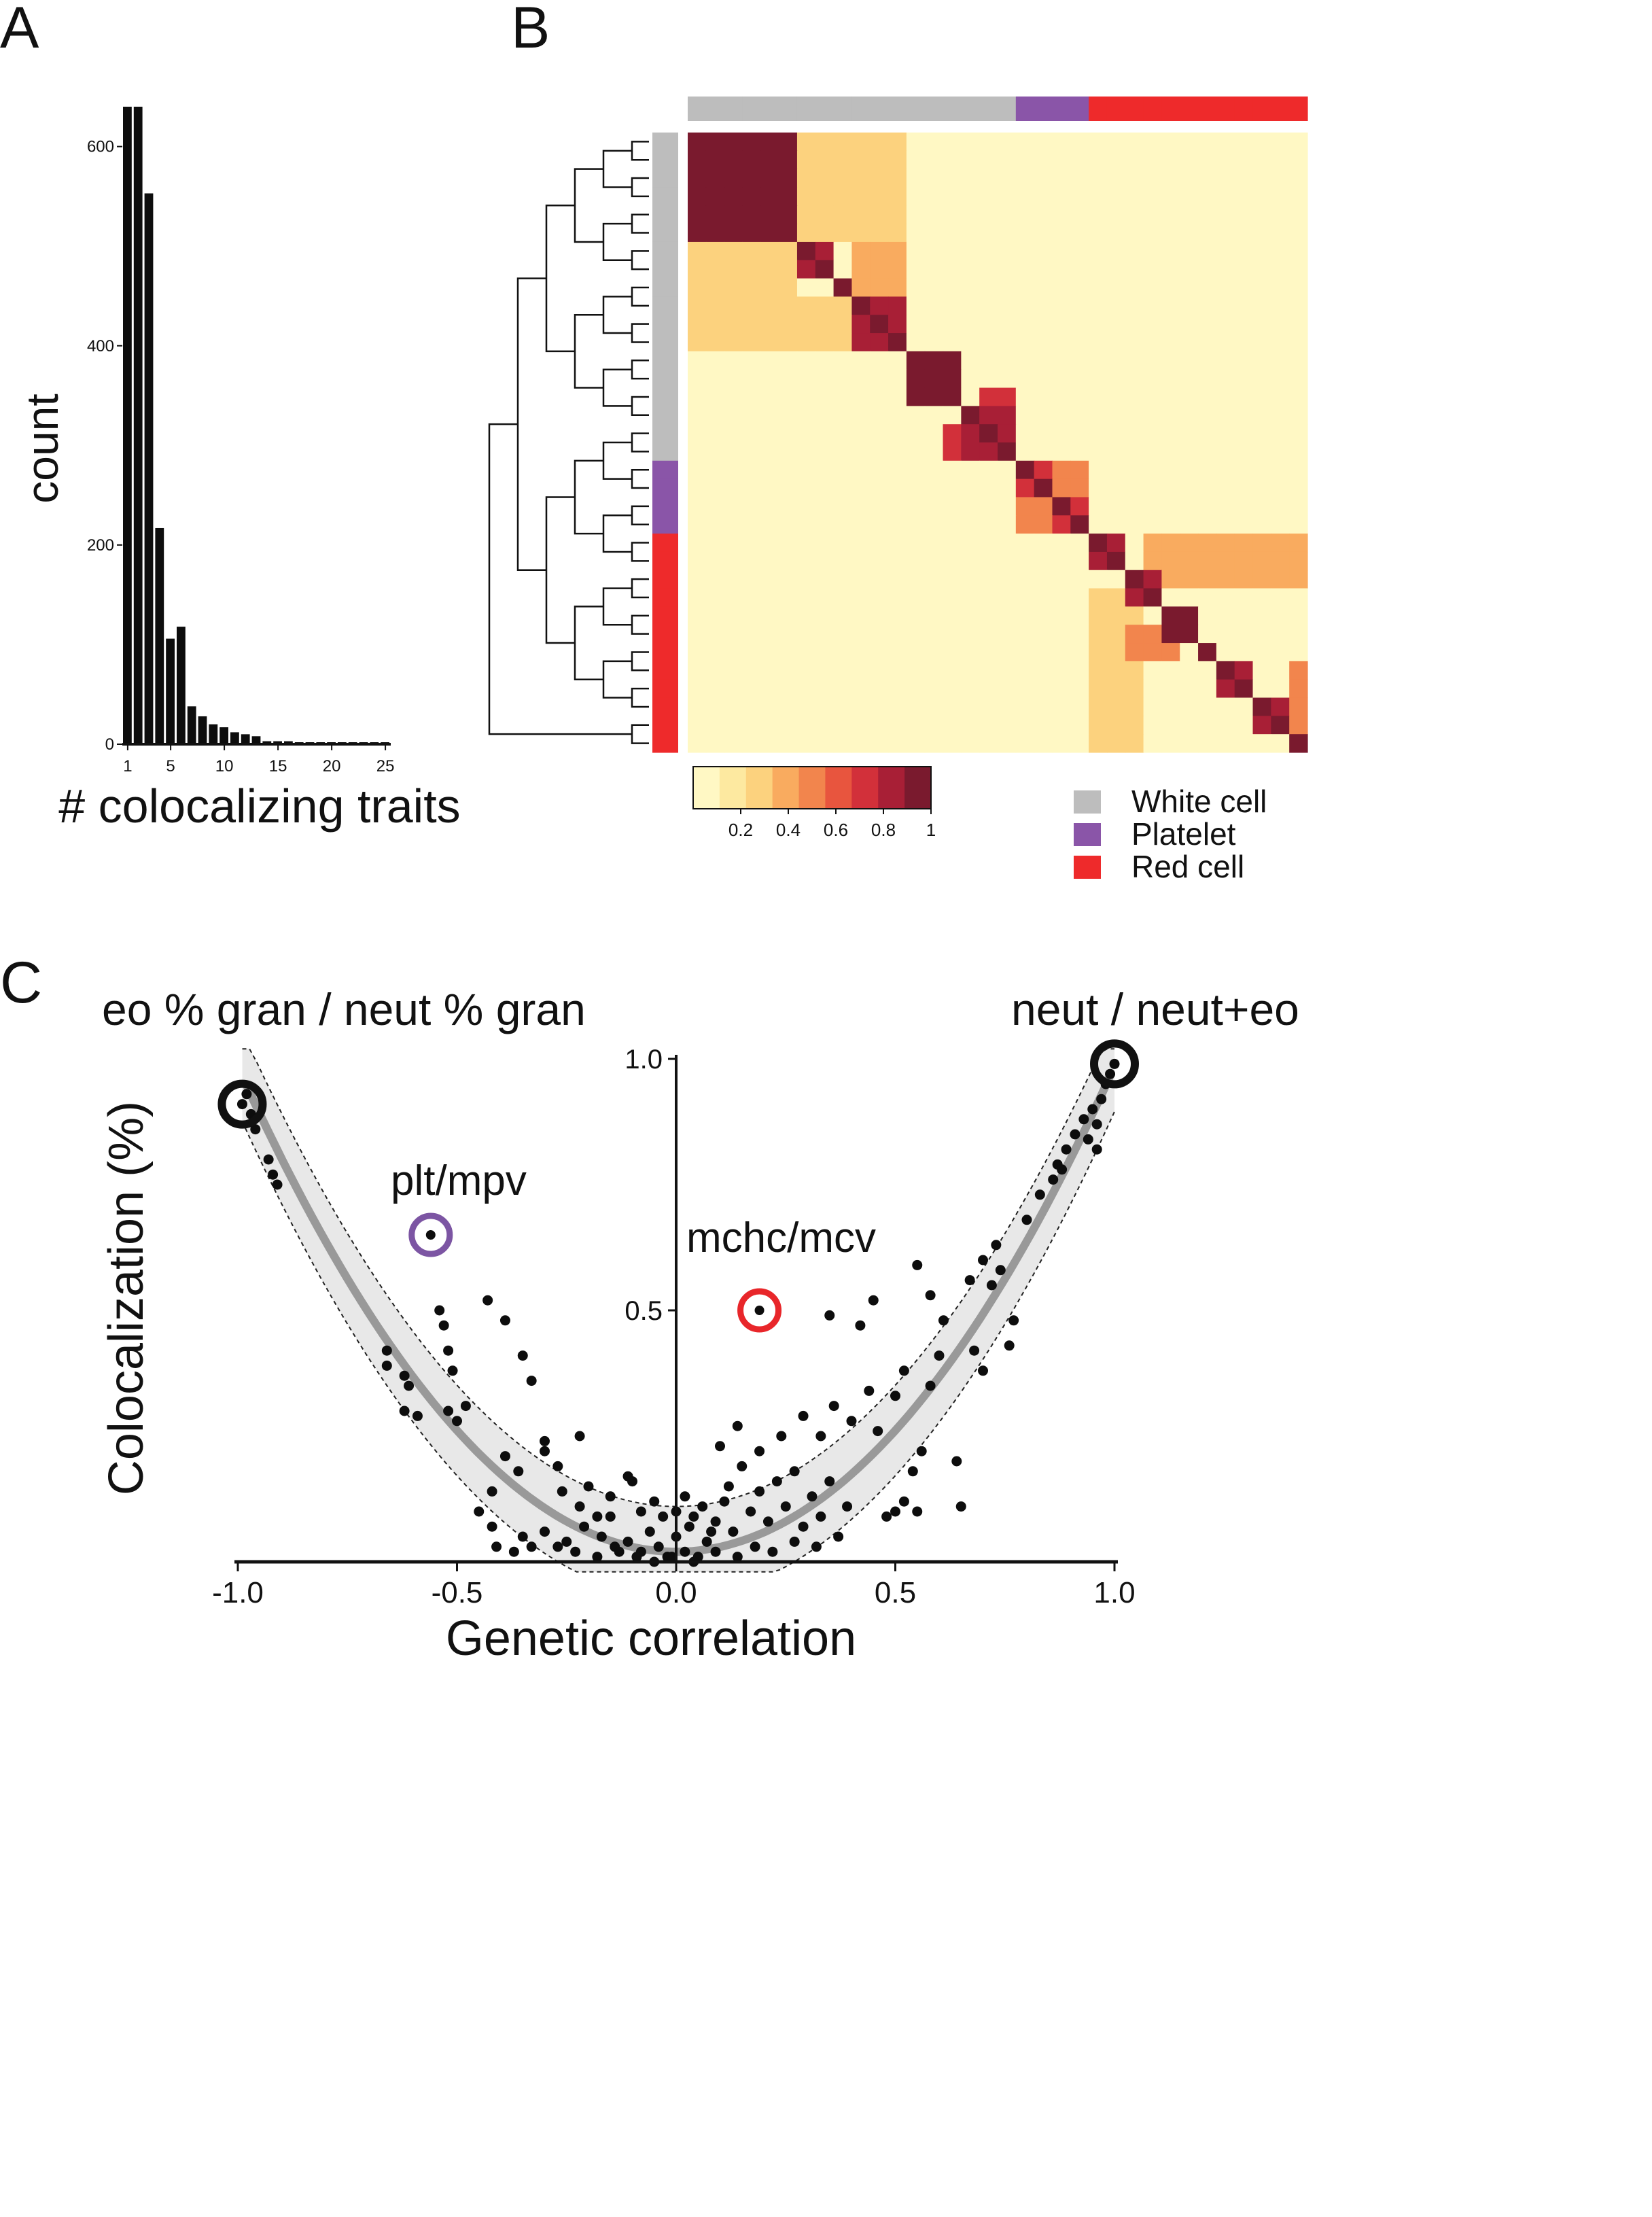  What do you see at coordinates (170, 766) in the screenshot?
I see `x-tick-label: 5` at bounding box center [170, 766].